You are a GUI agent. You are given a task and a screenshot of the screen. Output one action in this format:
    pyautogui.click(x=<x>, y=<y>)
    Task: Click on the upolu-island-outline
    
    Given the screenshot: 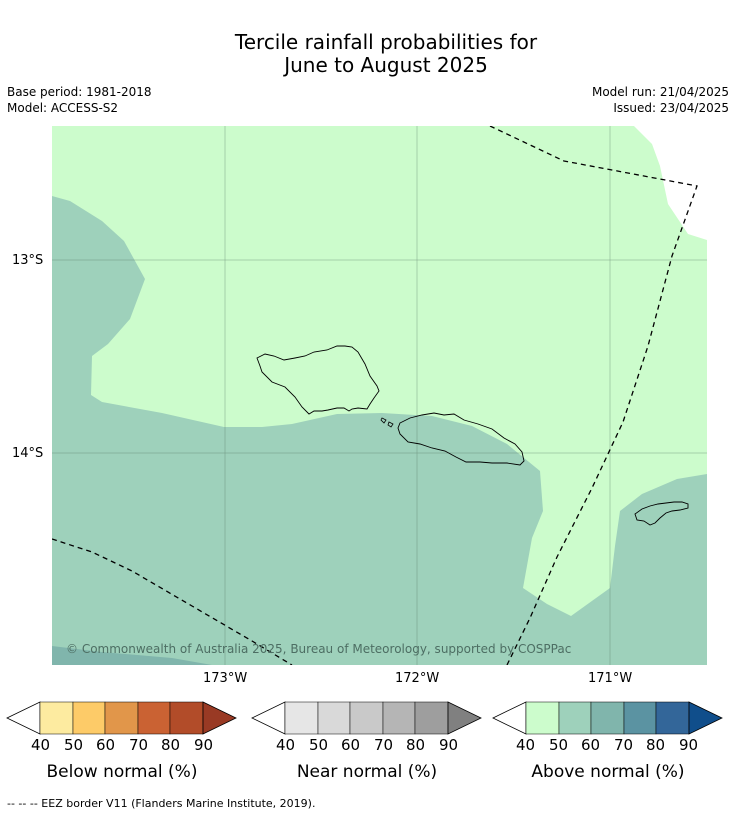 What is the action you would take?
    pyautogui.click(x=461, y=439)
    